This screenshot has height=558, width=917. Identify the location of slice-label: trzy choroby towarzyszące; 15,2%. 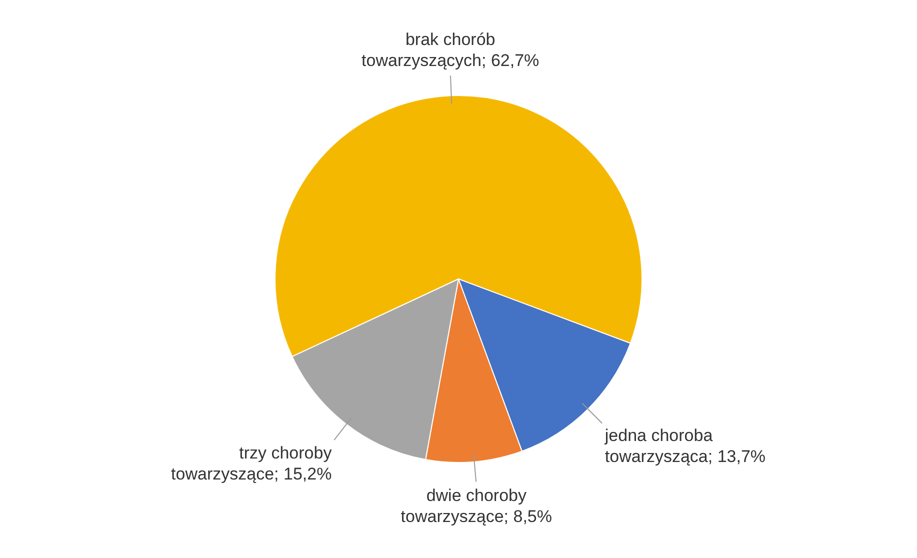
(251, 463).